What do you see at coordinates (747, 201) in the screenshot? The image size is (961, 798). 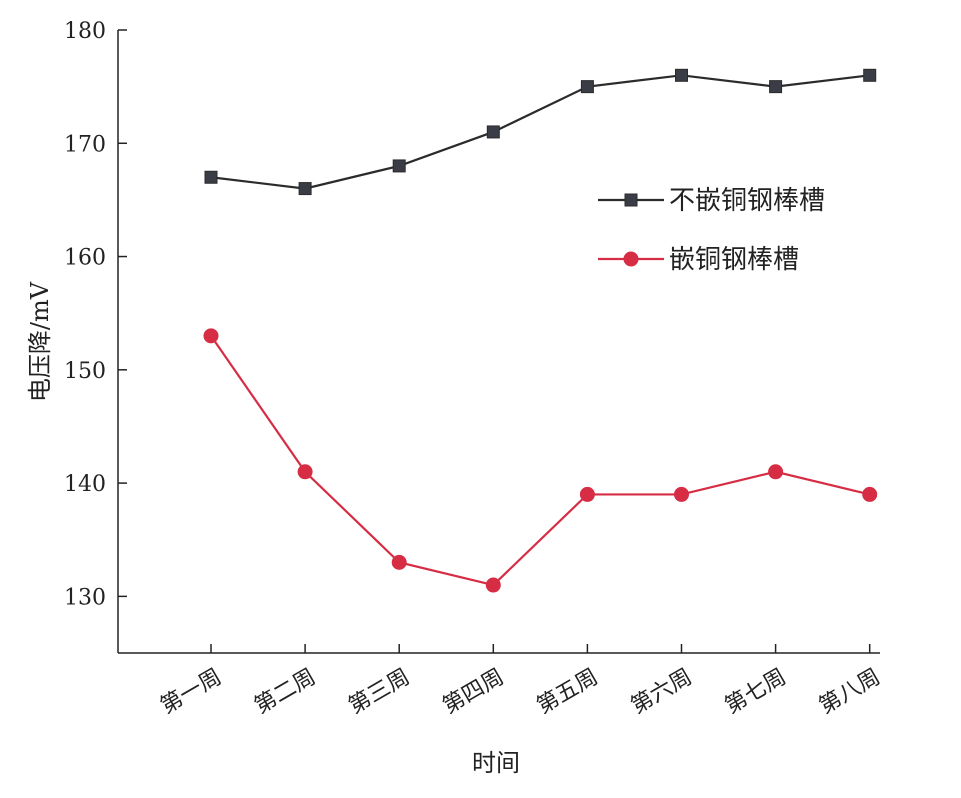 I see `legend-label: 不嵌铜钢棒槽` at bounding box center [747, 201].